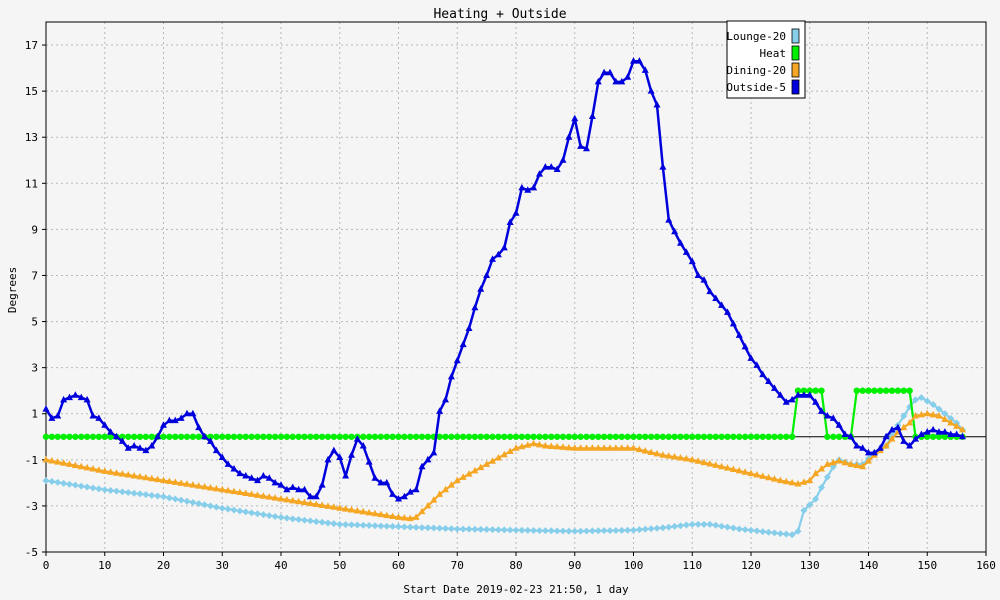  I want to click on y-tick-label: 1, so click(34, 414).